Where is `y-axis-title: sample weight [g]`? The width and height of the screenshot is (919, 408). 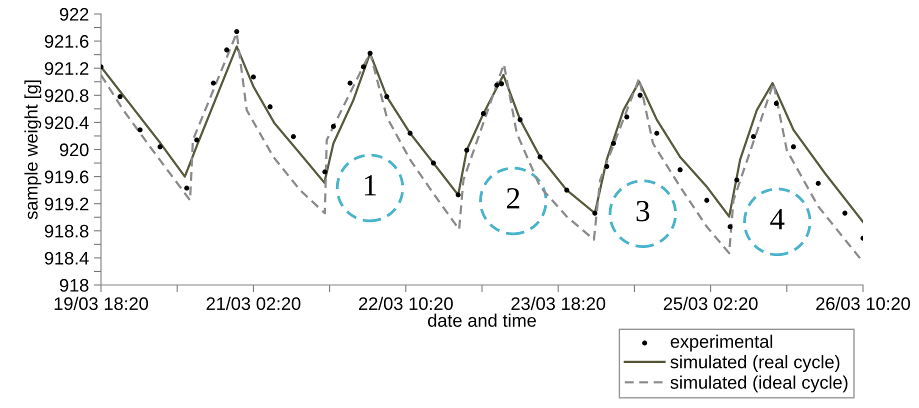
y-axis-title: sample weight [g] is located at coordinates (33, 150).